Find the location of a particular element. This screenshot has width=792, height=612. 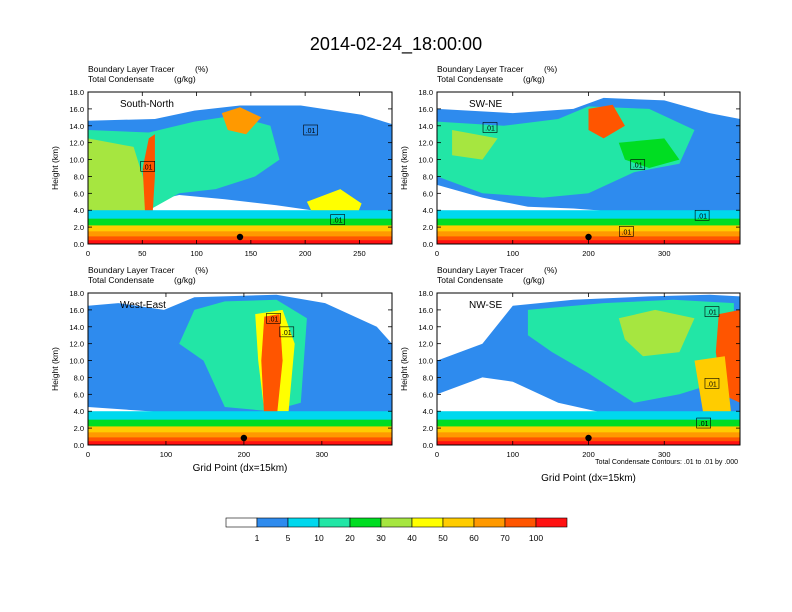

colorbar-label: 20 is located at coordinates (350, 538).